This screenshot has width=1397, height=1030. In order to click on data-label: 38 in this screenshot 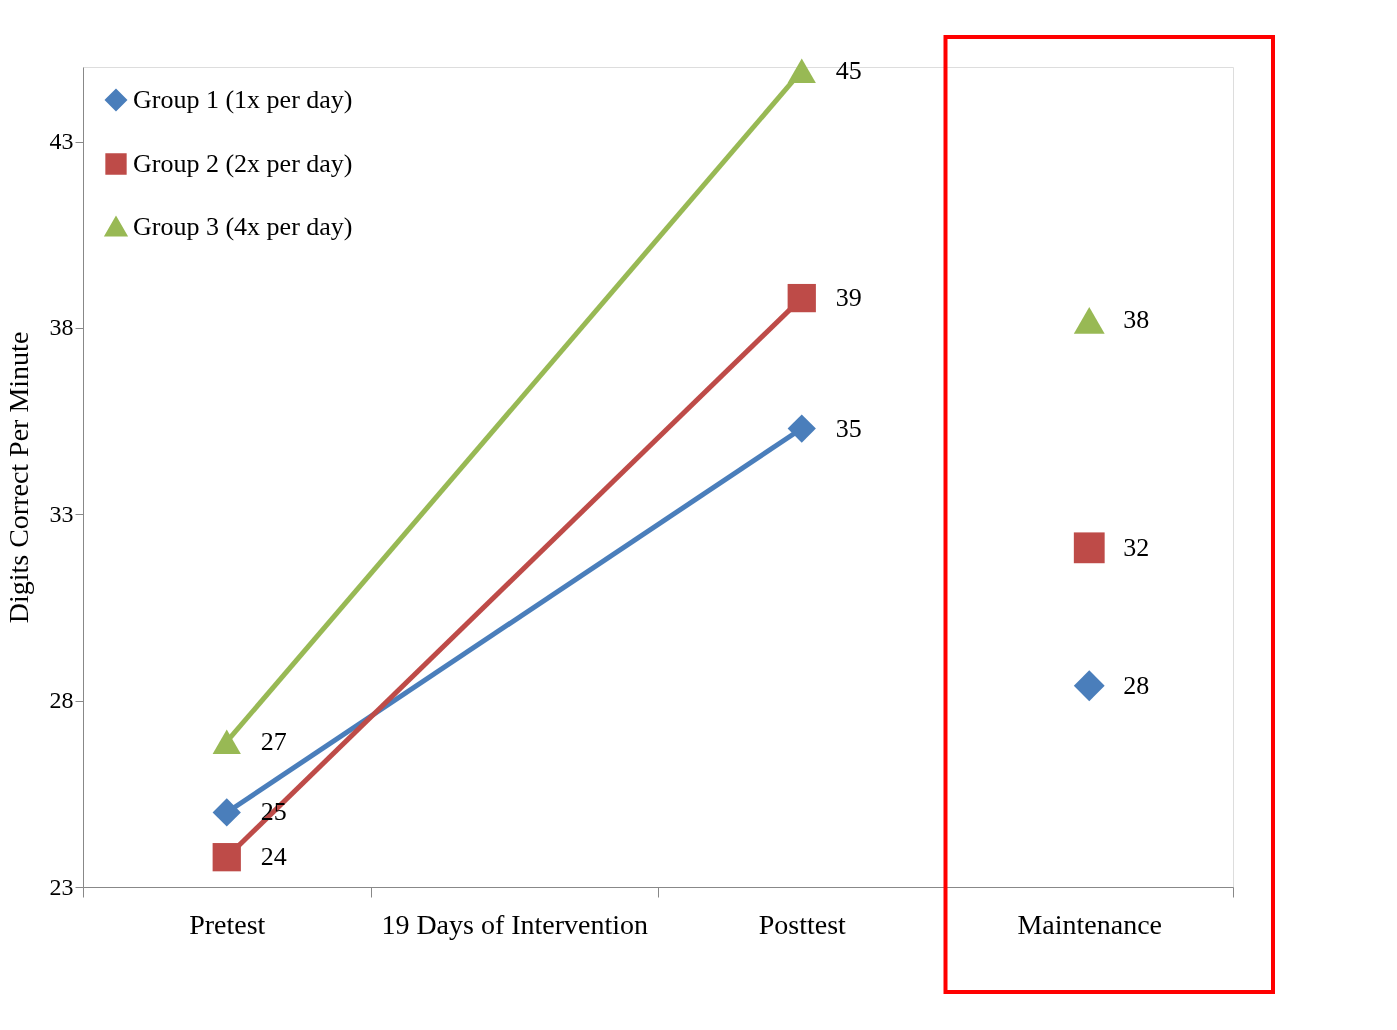, I will do `click(1136, 320)`.